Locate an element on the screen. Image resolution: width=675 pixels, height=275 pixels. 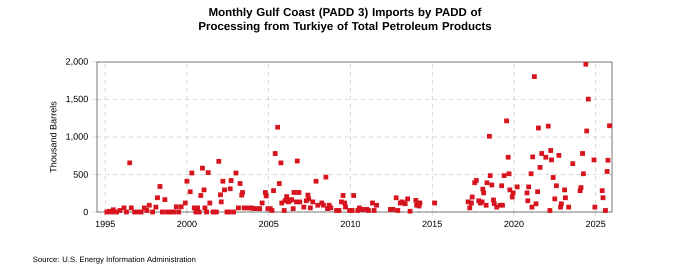
y-axis-title: Thousand Barrels is located at coordinates (53, 137).